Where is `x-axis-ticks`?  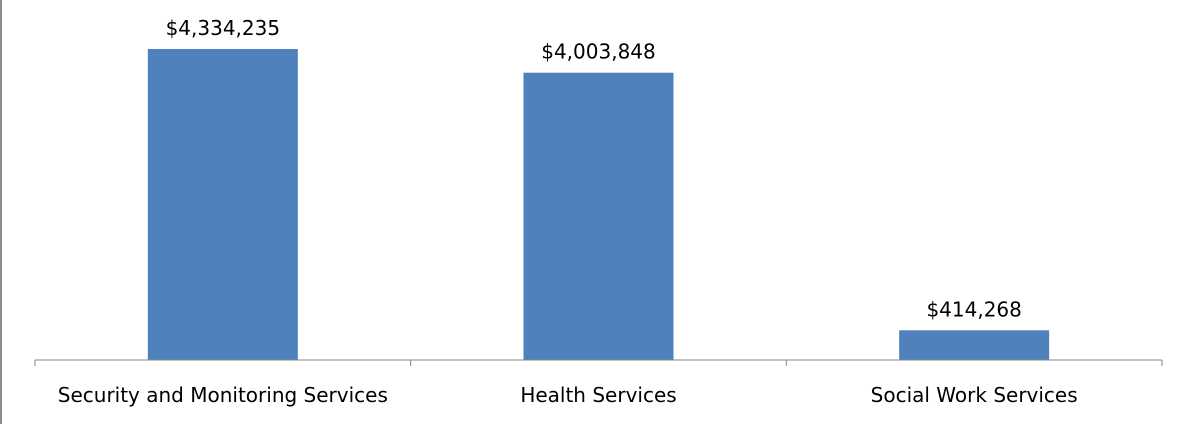 x-axis-ticks is located at coordinates (598, 363).